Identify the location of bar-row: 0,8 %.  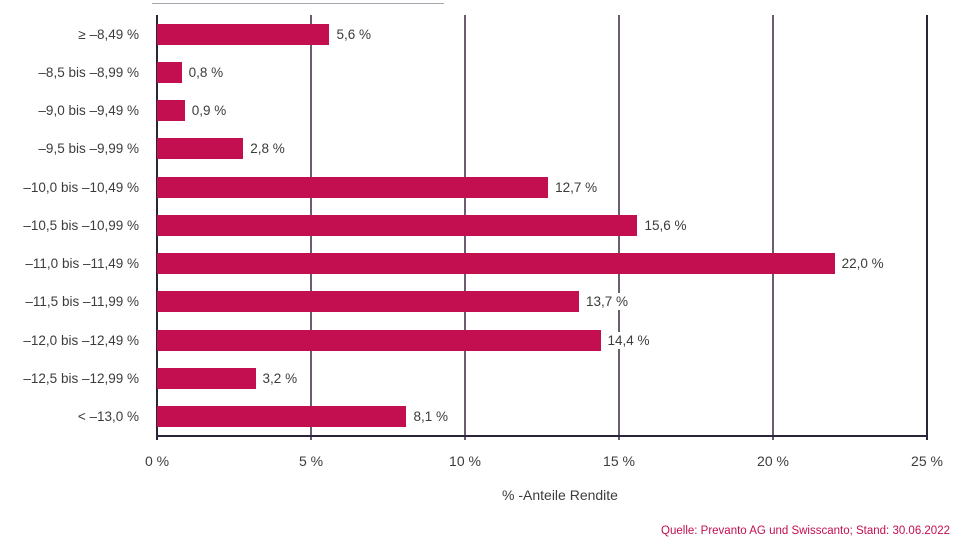
(542, 72).